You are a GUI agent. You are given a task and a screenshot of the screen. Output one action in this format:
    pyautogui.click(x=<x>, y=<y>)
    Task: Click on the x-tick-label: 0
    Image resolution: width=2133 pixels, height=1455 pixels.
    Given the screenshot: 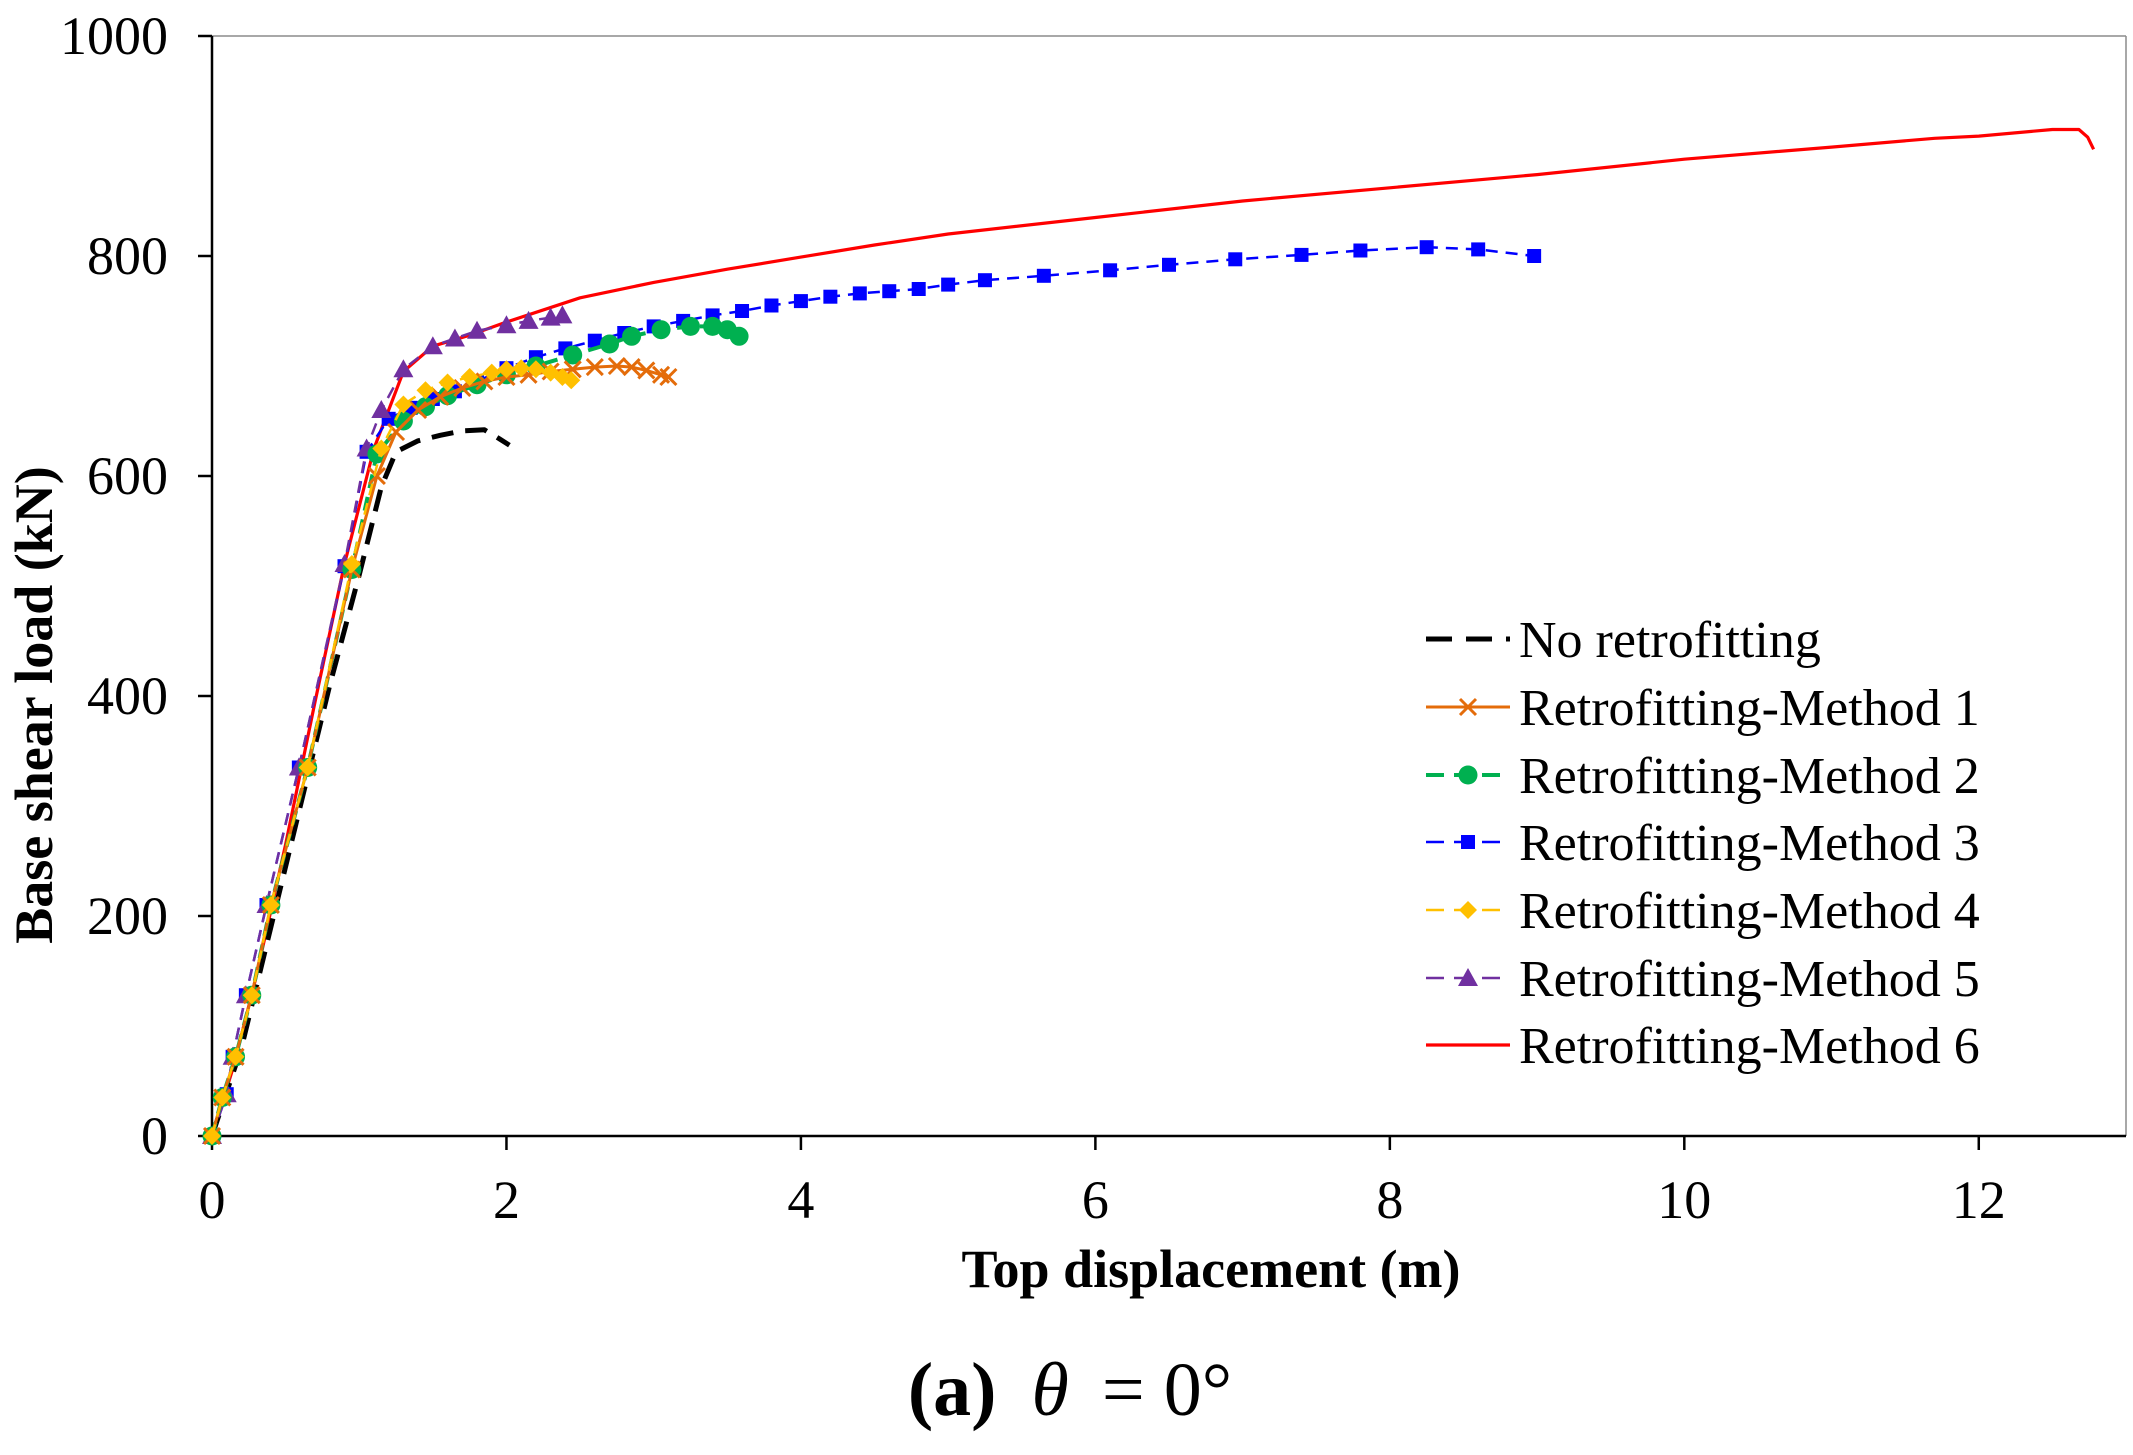 What is the action you would take?
    pyautogui.click(x=212, y=1200)
    